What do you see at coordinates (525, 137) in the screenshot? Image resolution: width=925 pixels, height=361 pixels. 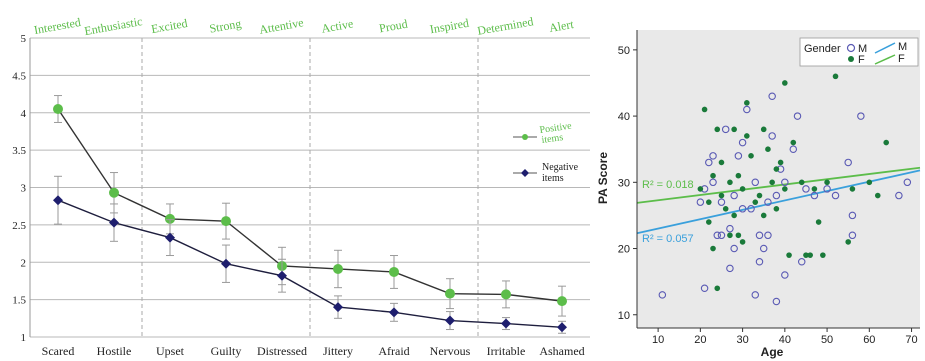 I see `legend-positive-marker` at bounding box center [525, 137].